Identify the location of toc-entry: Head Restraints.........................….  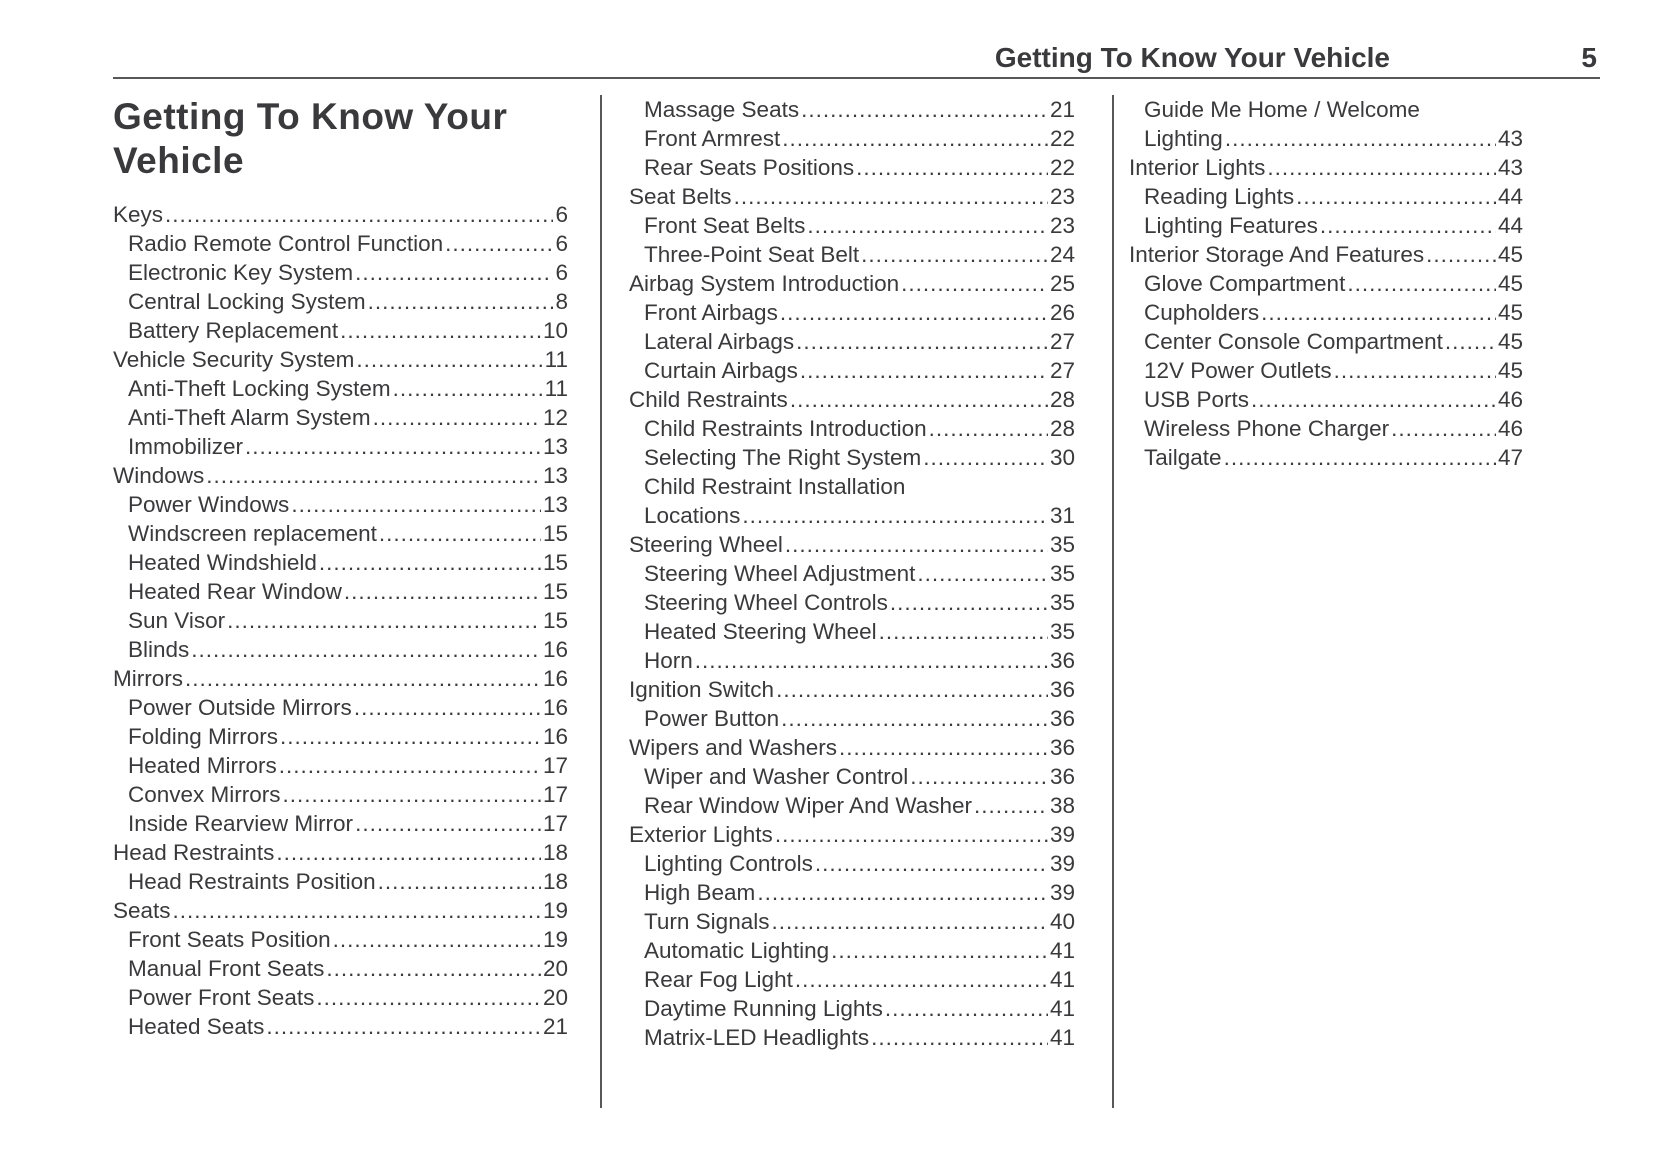
(340, 852).